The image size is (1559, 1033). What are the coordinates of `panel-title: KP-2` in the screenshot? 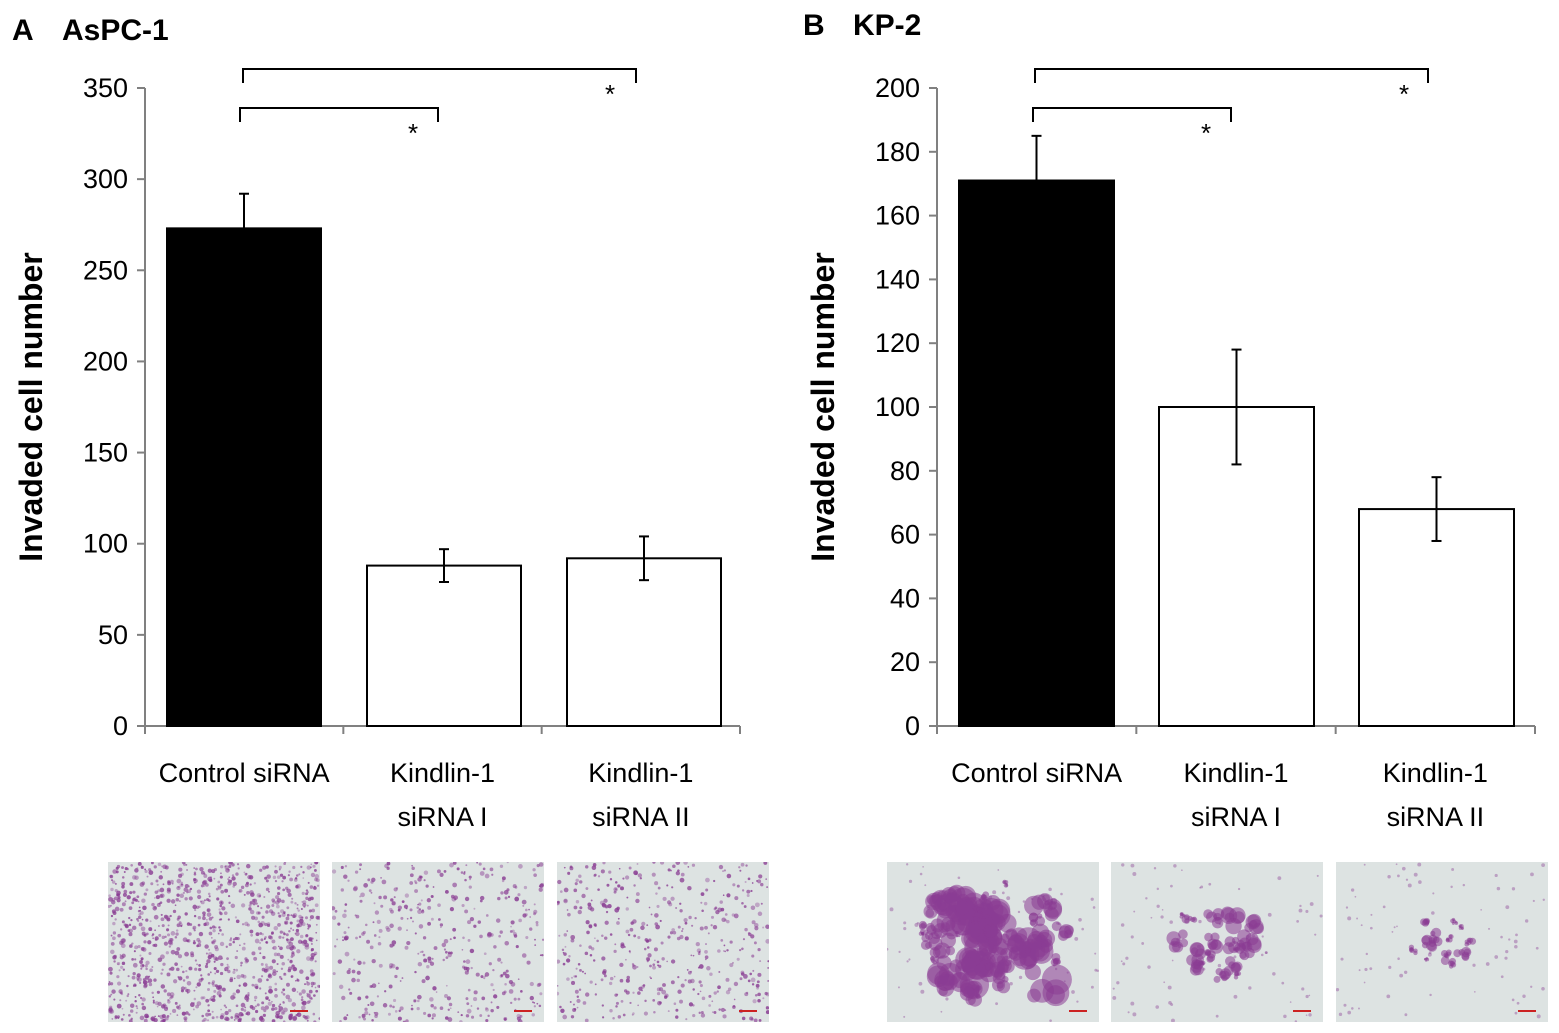 It's located at (887, 25).